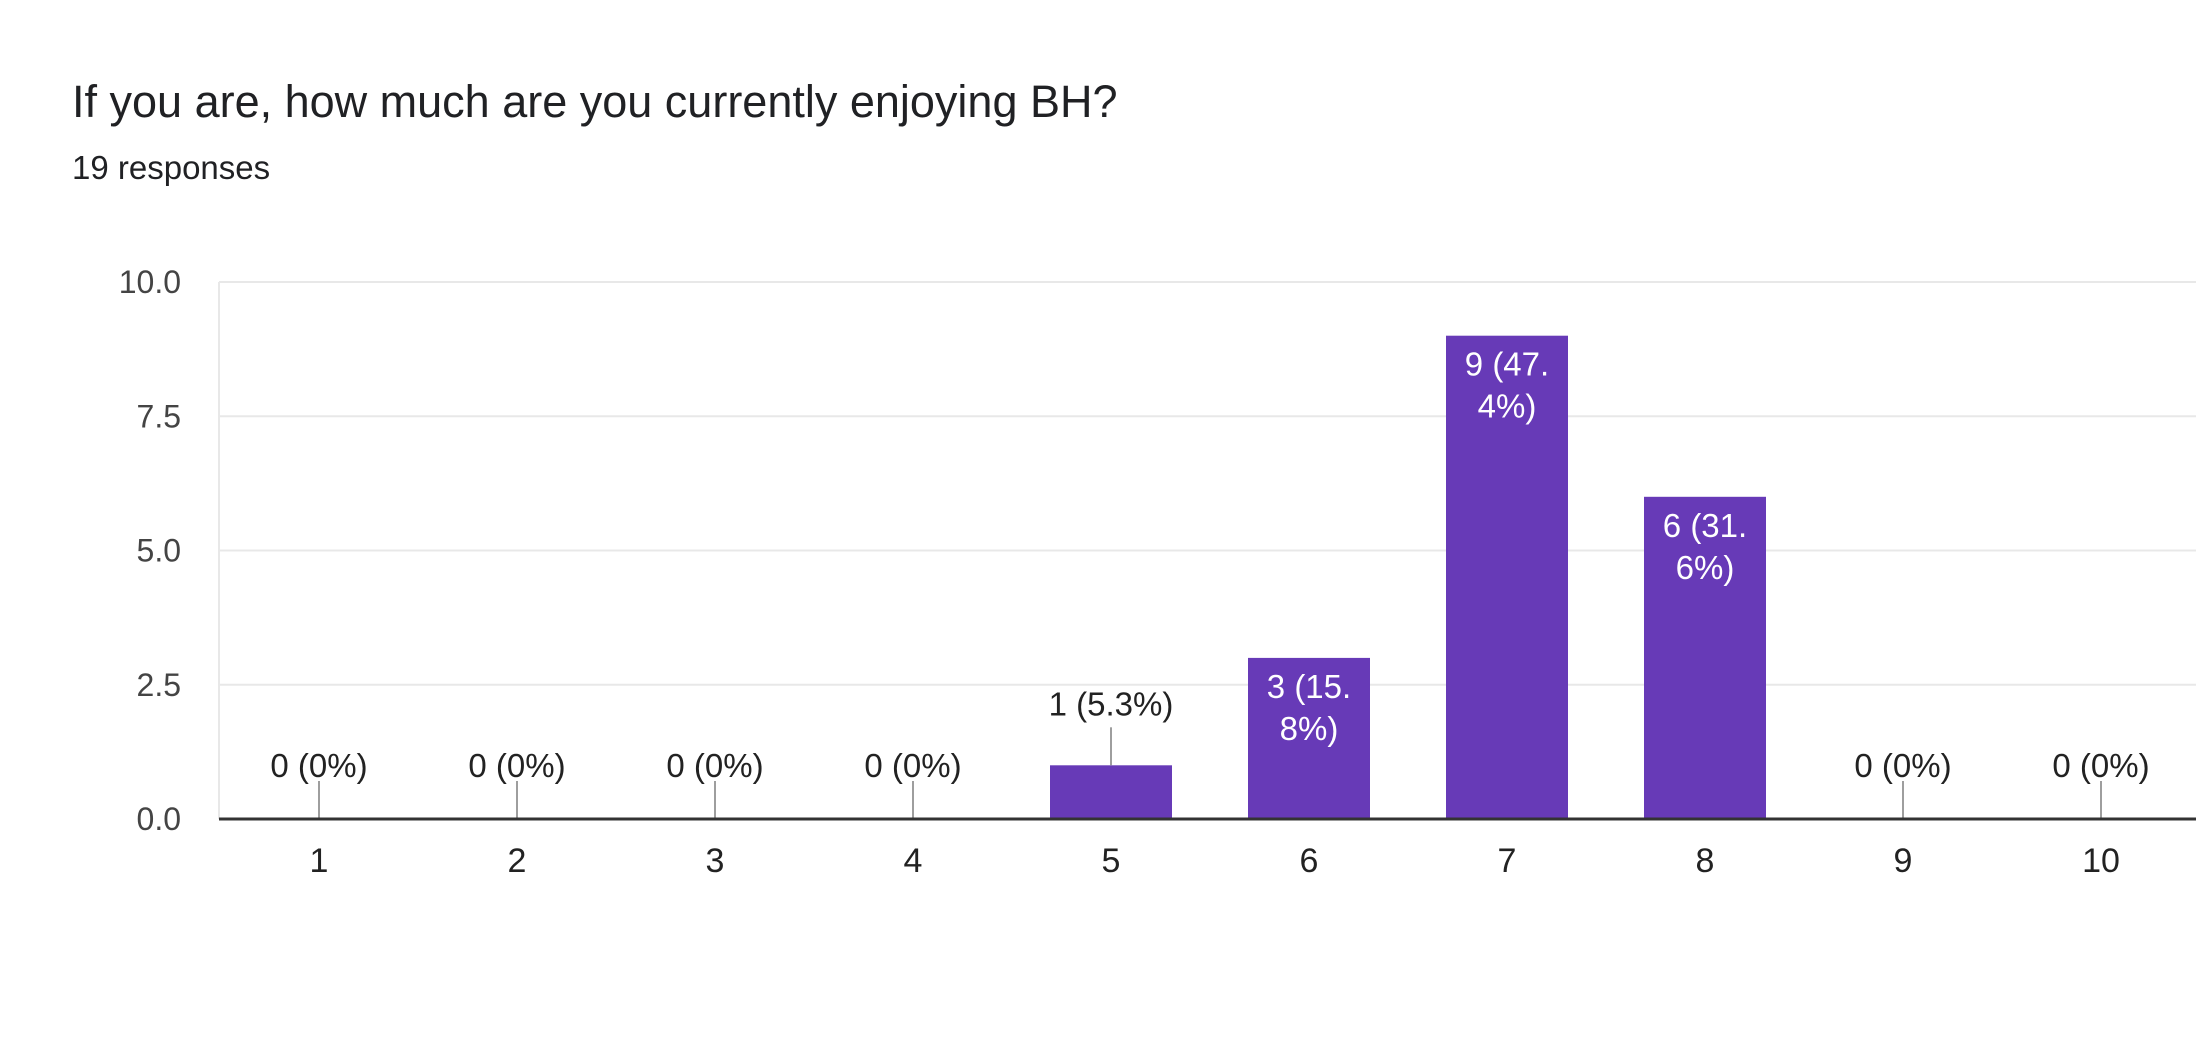  Describe the element at coordinates (1705, 861) in the screenshot. I see `x-tick-label: 8` at that location.